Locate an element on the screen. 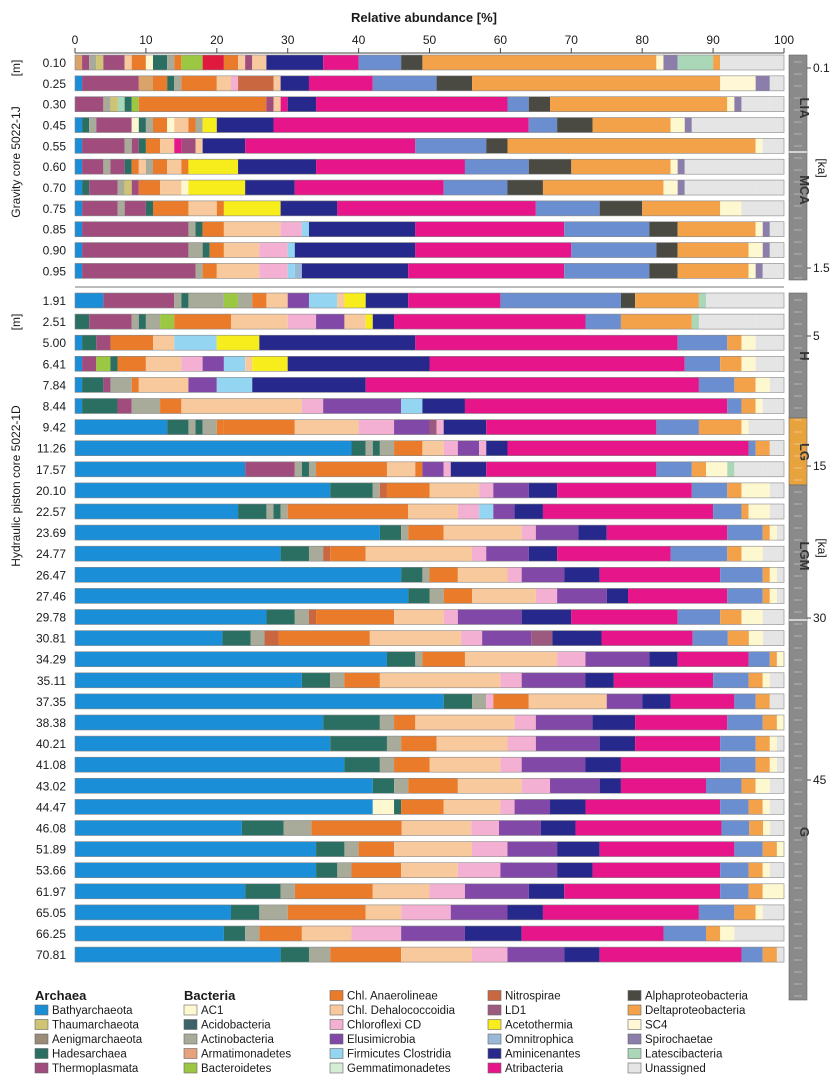 Image resolution: width=831 pixels, height=1076 pixels. depth-label: 41.08 is located at coordinates (51, 765).